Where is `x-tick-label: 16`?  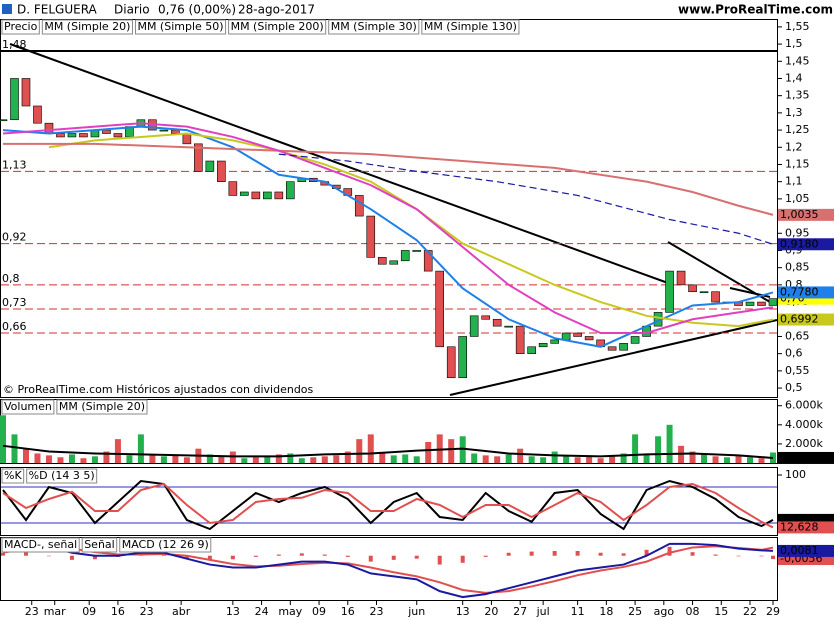 x-tick-label: 16 is located at coordinates (348, 611).